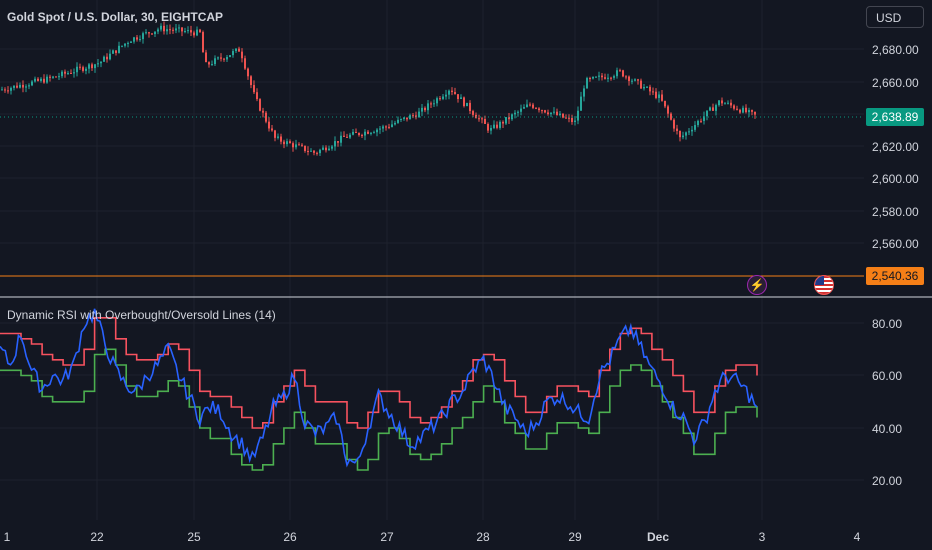 The image size is (932, 550). I want to click on price-tick: 2,600.00, so click(895, 179).